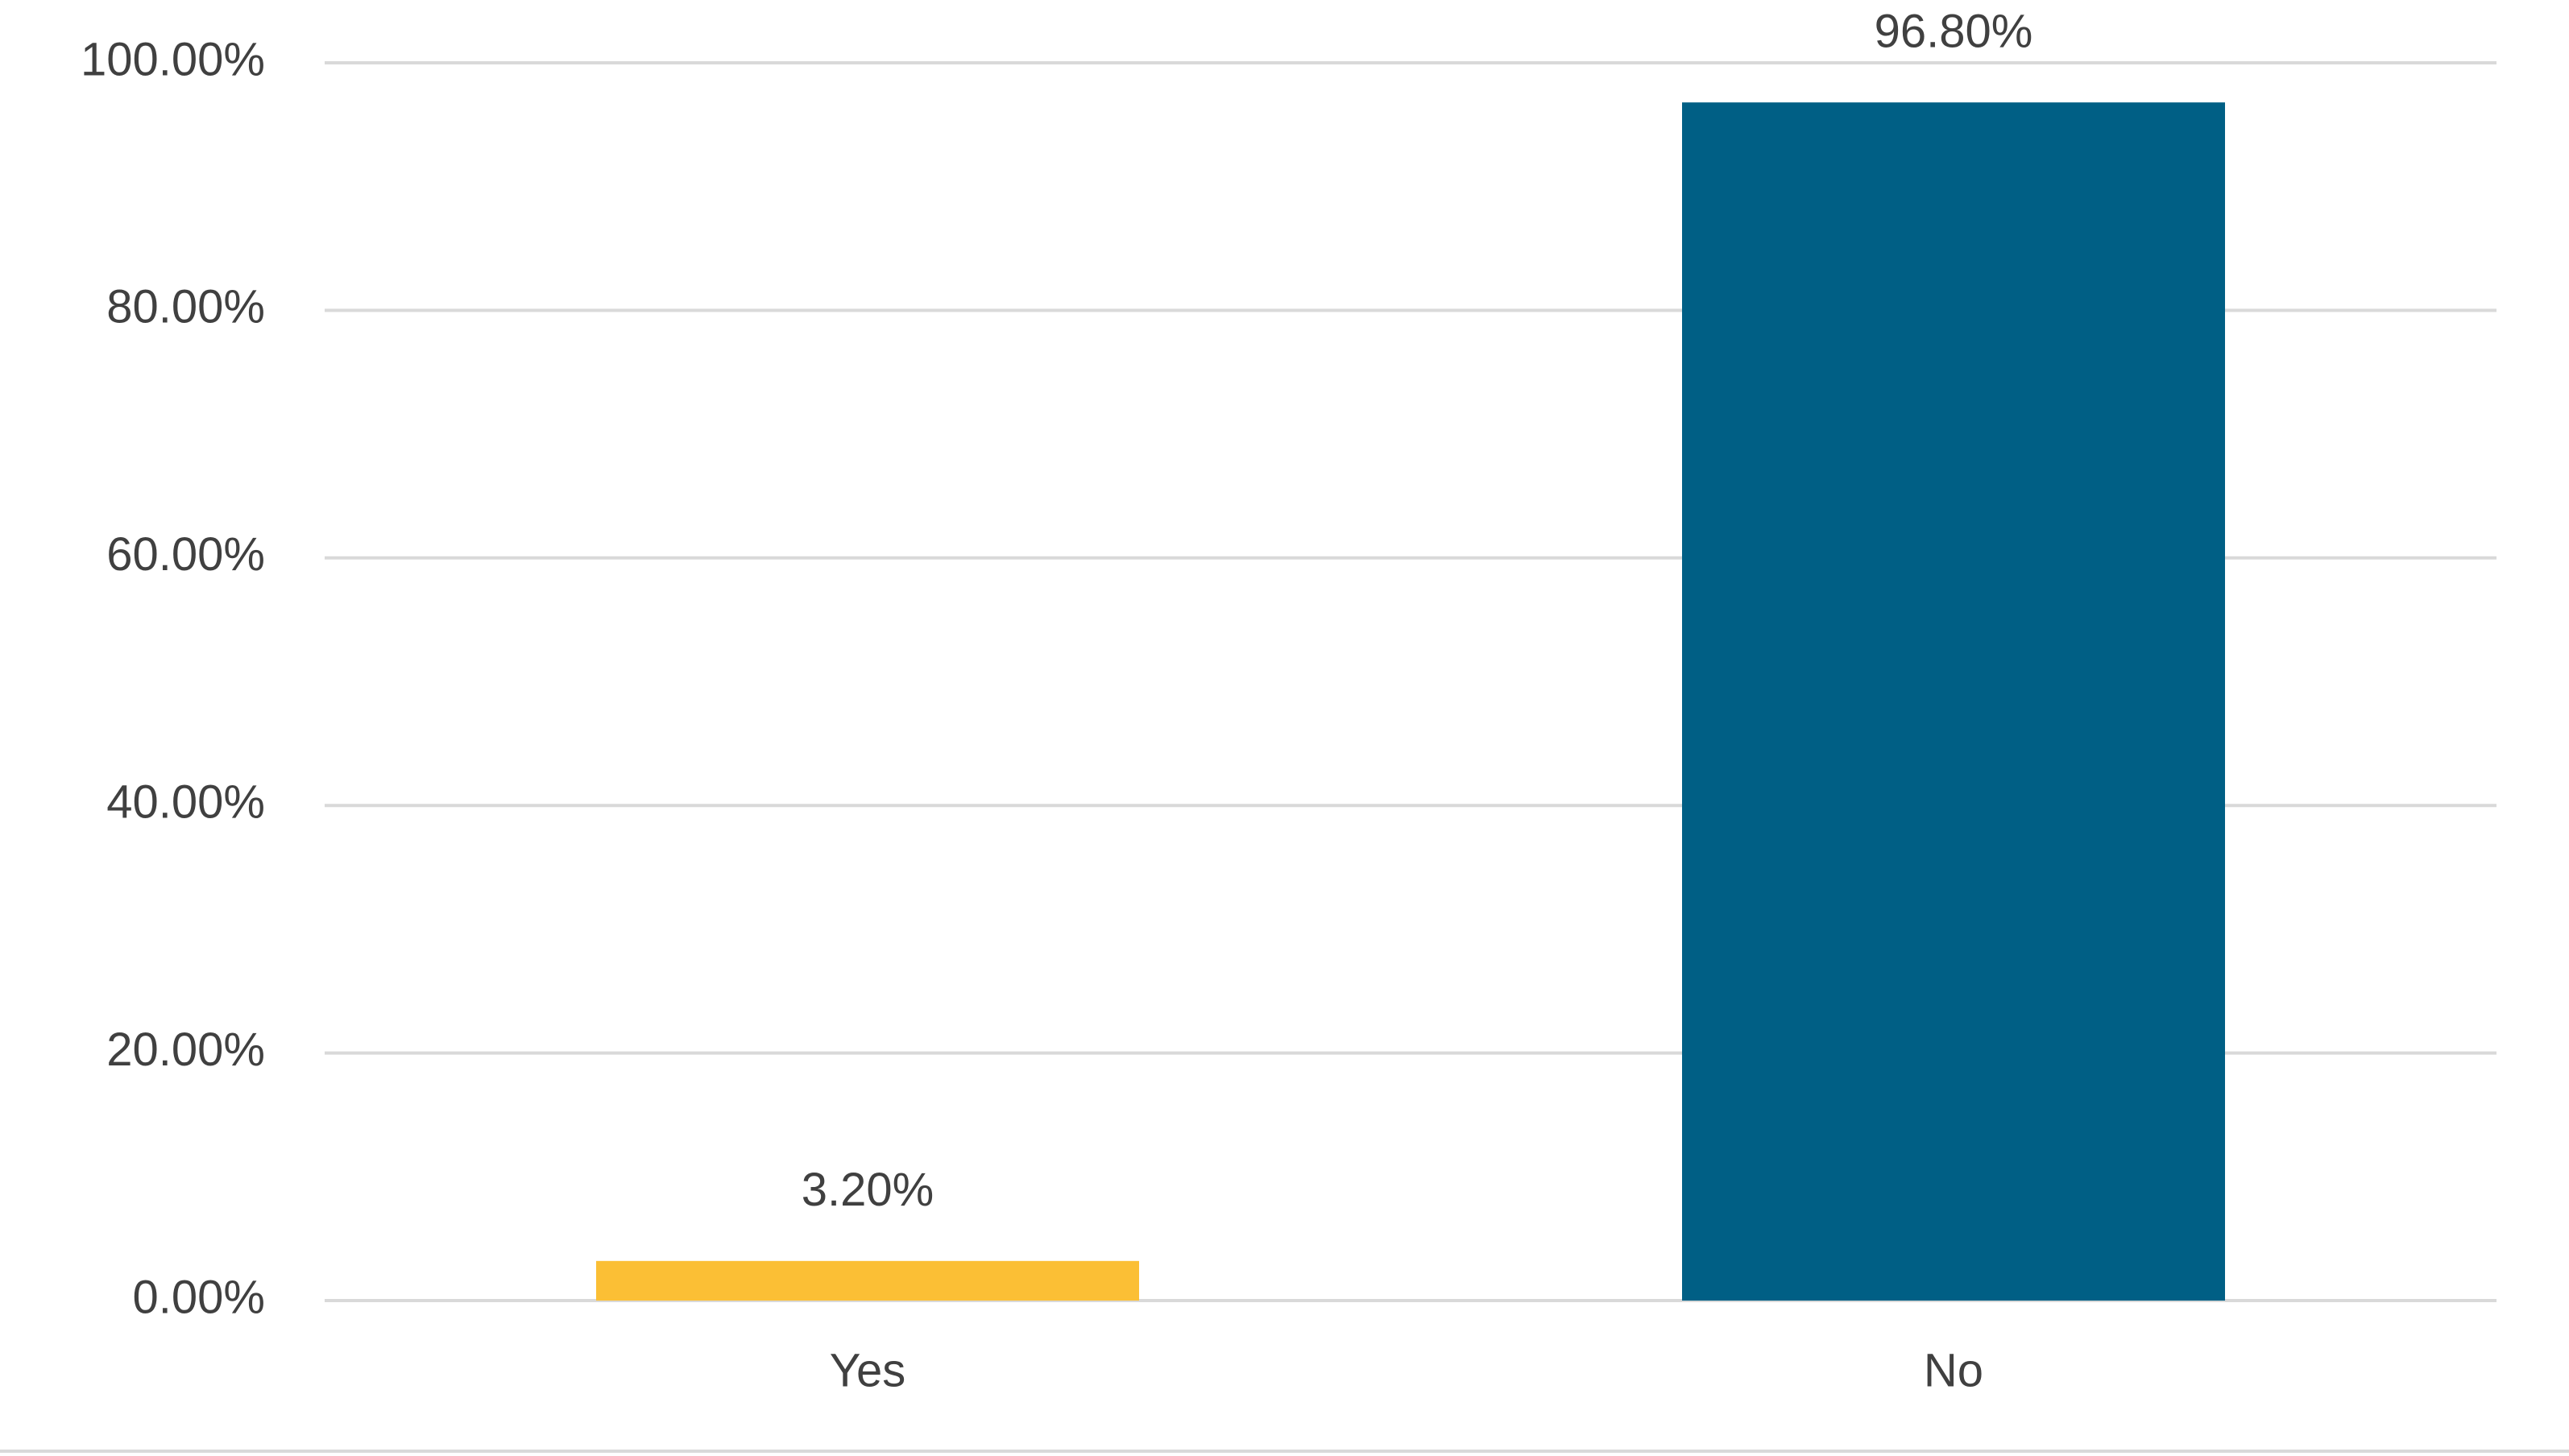 The image size is (2569, 1456). Describe the element at coordinates (1954, 32) in the screenshot. I see `value-label: 96.80%` at that location.